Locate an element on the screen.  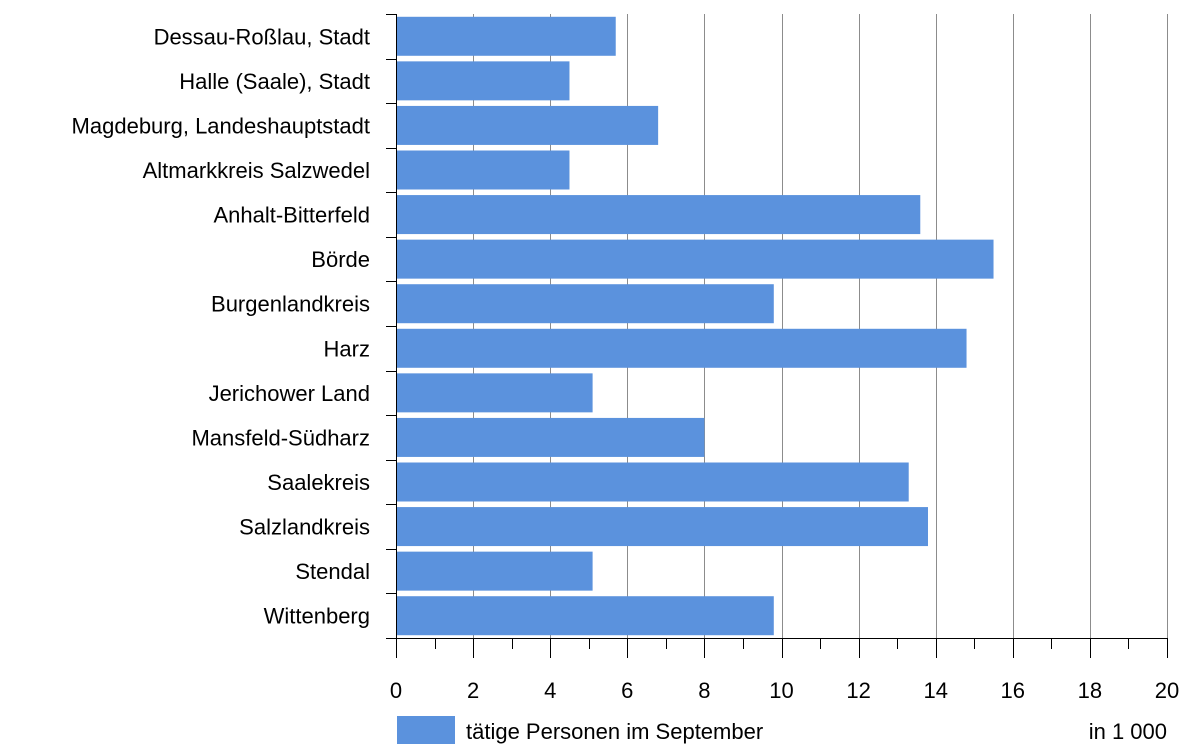
unit-label: in 1 000 is located at coordinates (1128, 731).